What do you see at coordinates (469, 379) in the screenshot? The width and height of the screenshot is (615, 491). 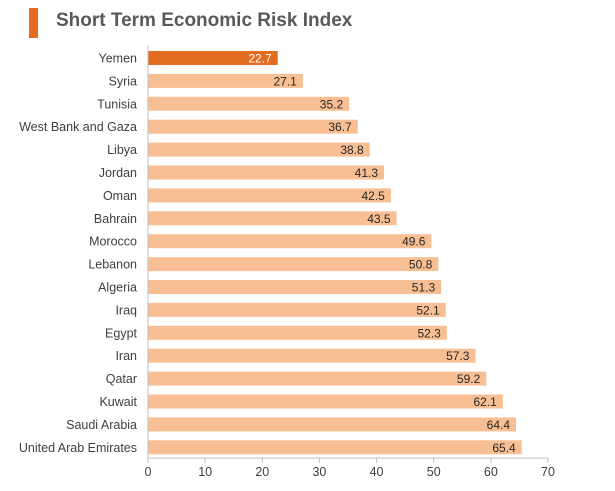 I see `value-label: 59.2` at bounding box center [469, 379].